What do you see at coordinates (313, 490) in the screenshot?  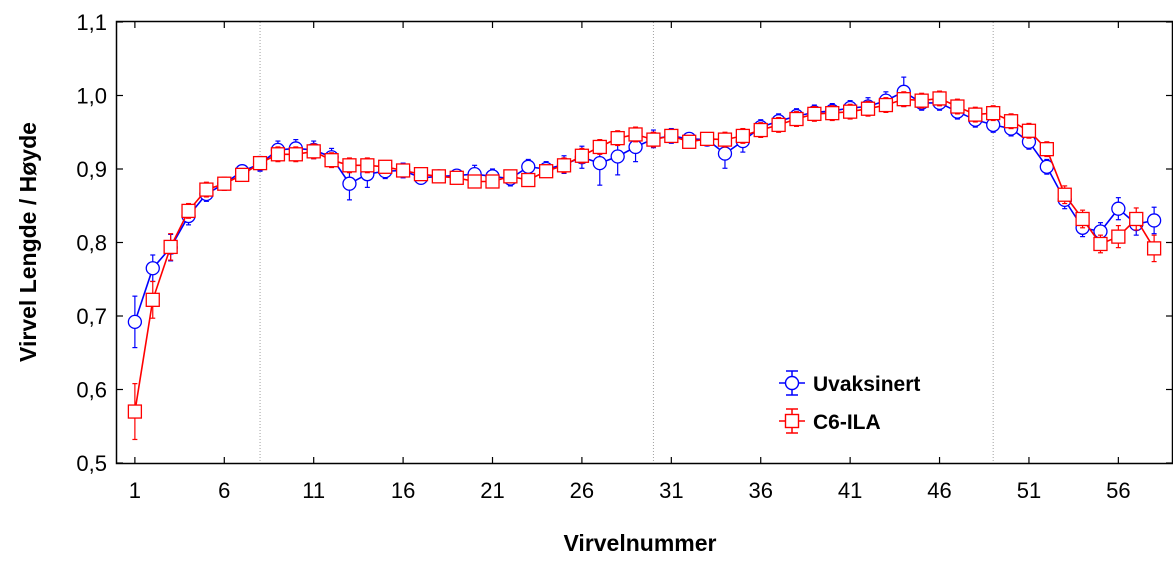 I see `x-tick-label: 11` at bounding box center [313, 490].